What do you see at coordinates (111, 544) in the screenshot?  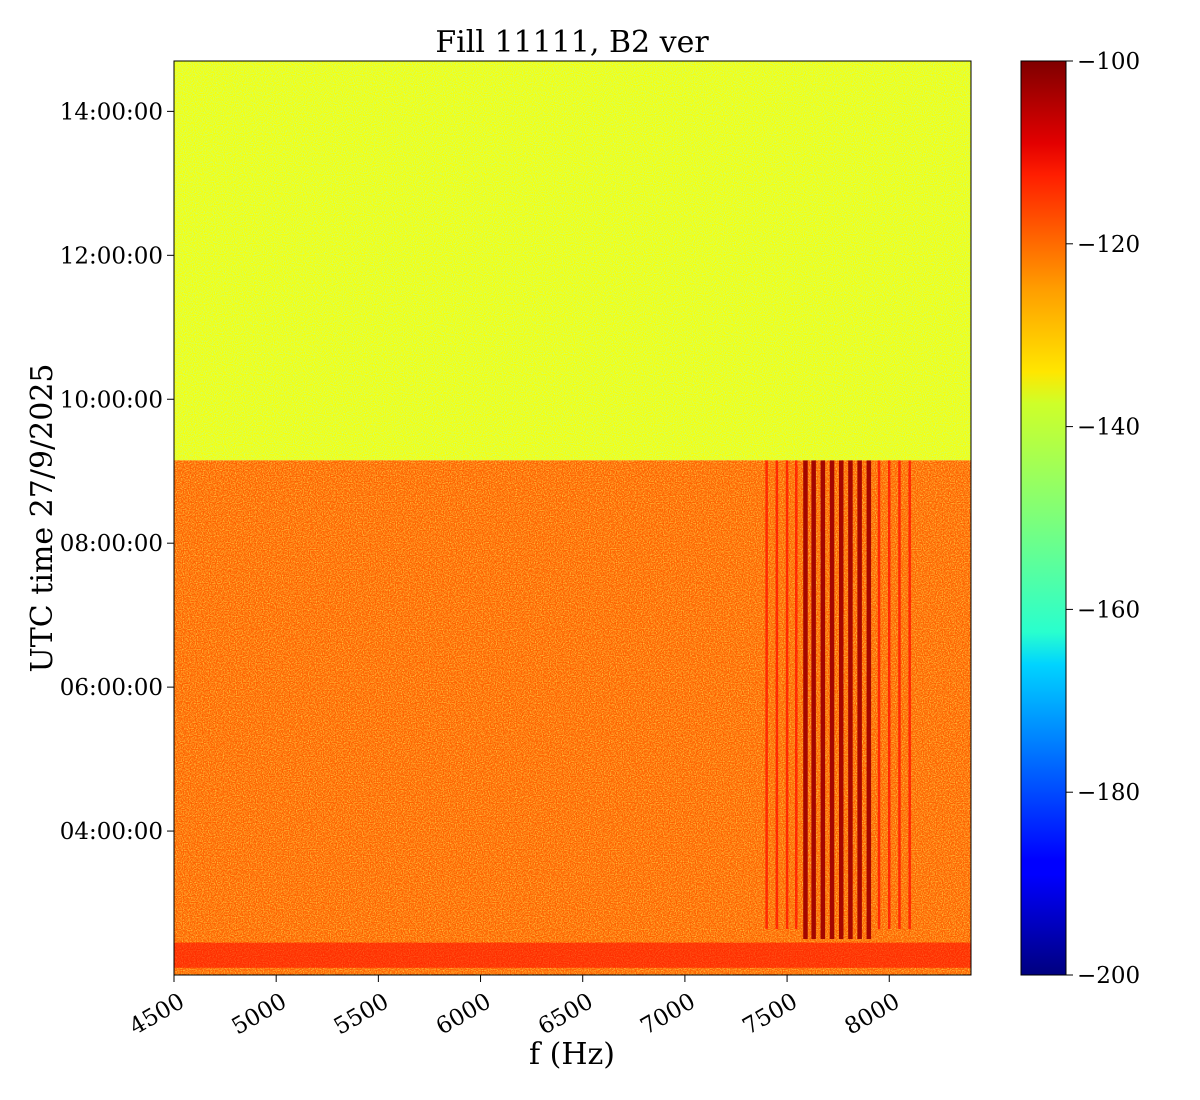 I see `y-tick-label: 08:00:00` at bounding box center [111, 544].